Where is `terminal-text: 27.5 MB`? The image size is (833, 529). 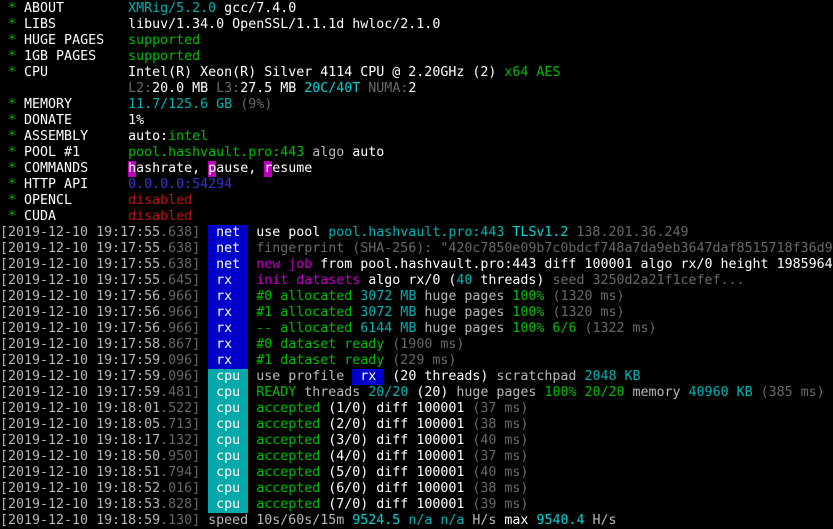
terminal-text: 27.5 MB is located at coordinates (272, 88).